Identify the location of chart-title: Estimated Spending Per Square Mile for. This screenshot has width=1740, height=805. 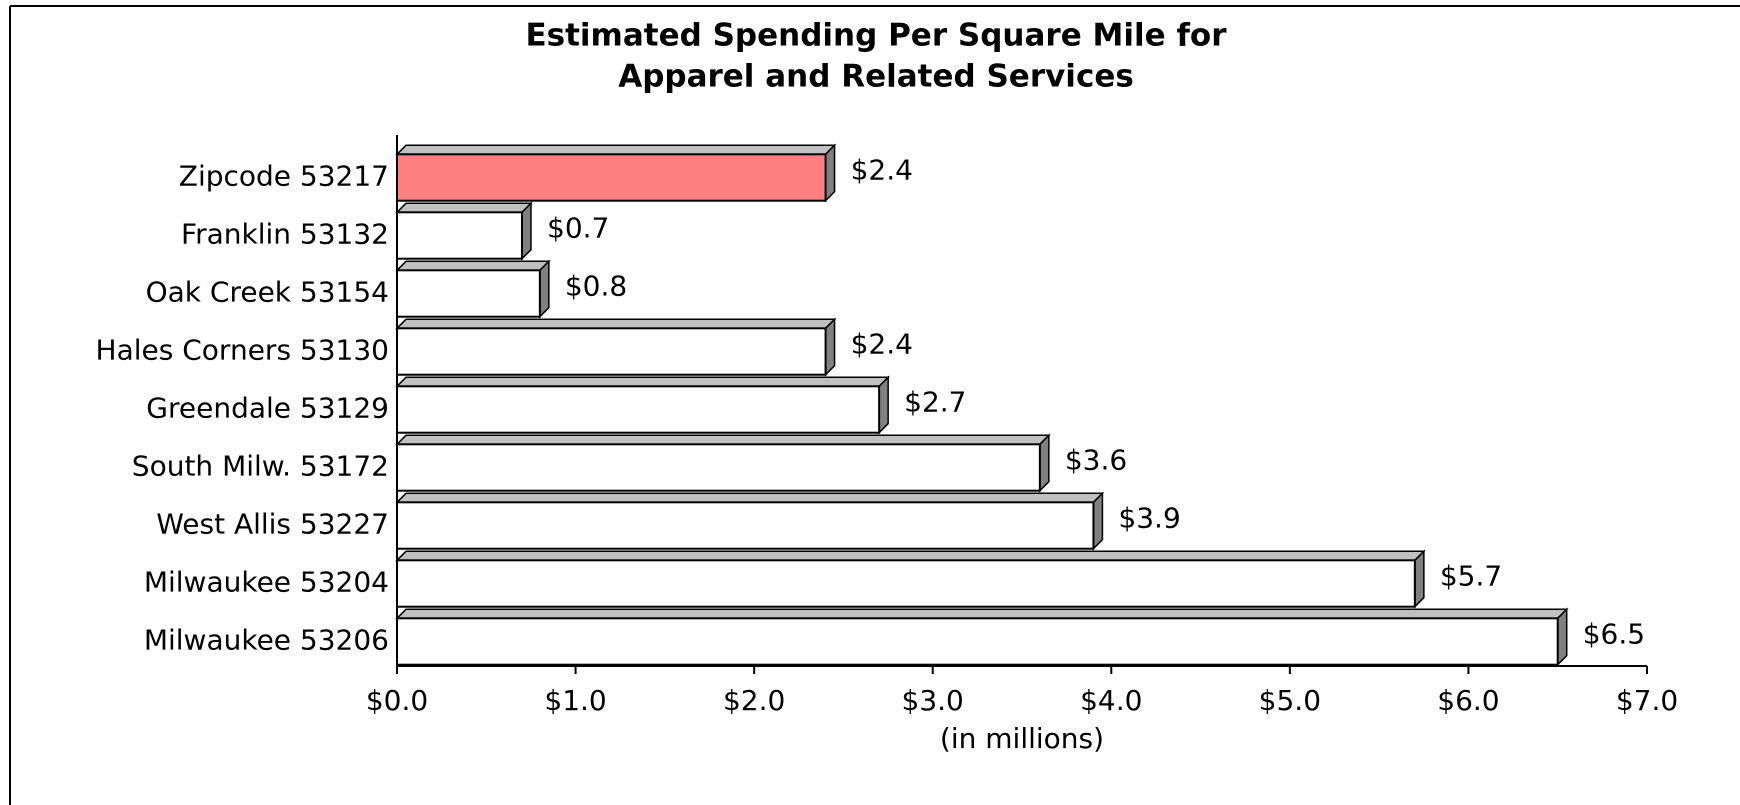
(876, 36).